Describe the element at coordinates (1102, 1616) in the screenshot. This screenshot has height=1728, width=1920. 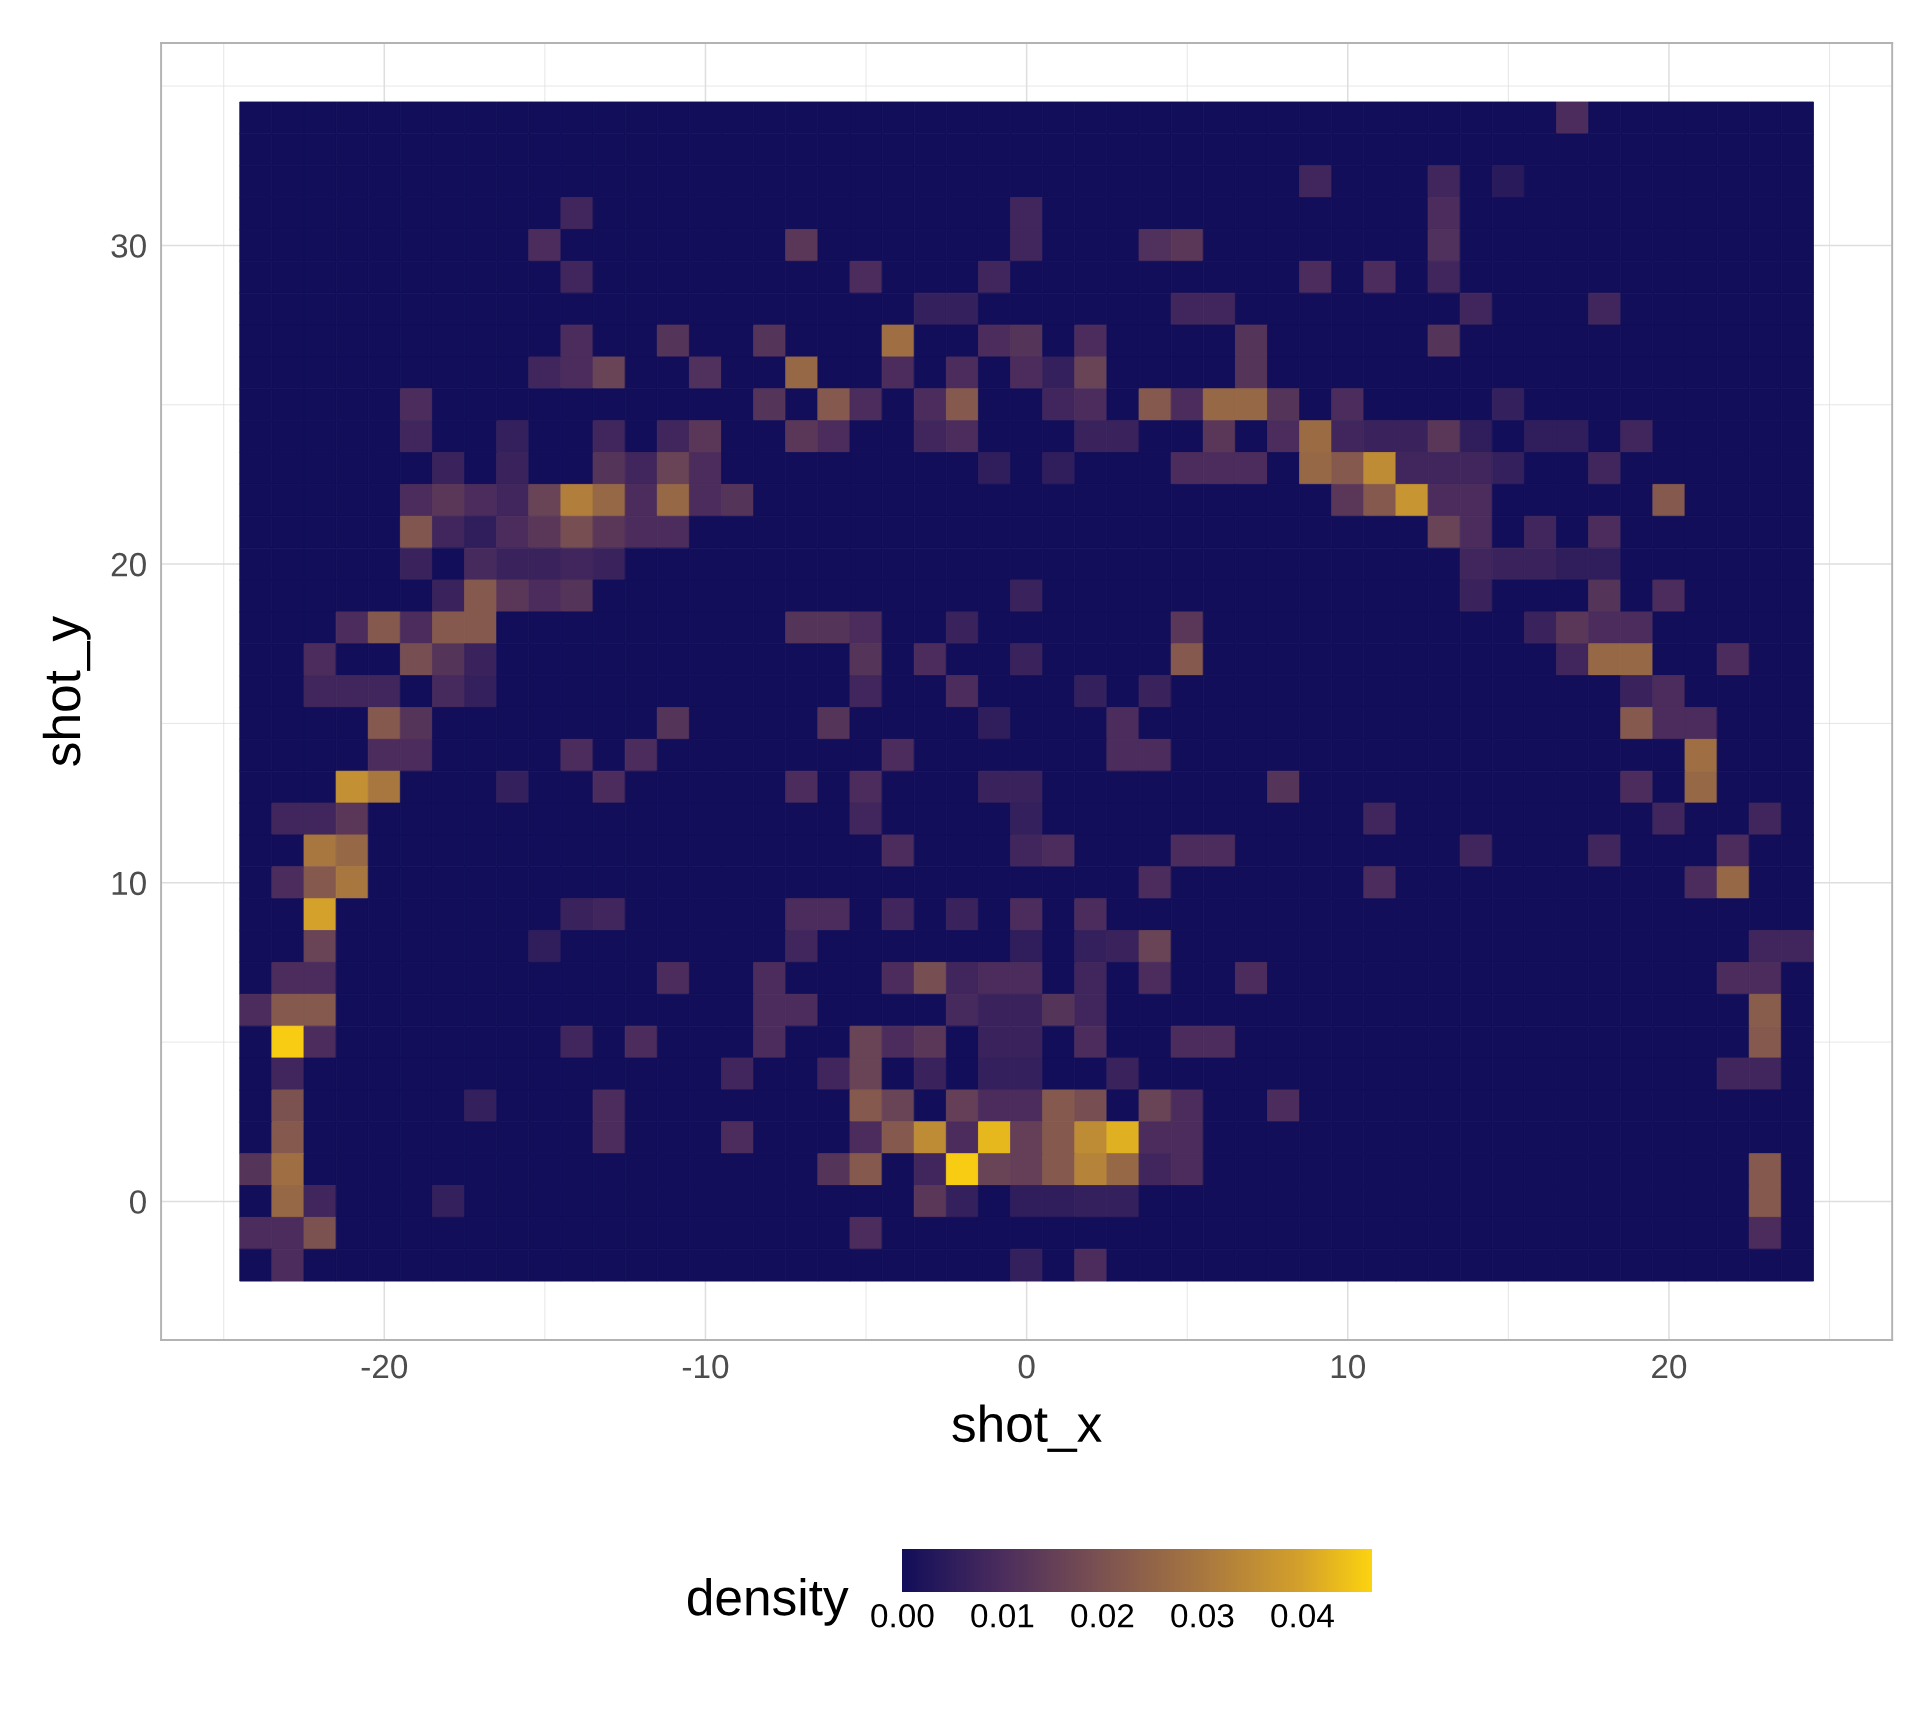
I see `color-bar-label: 0.02` at that location.